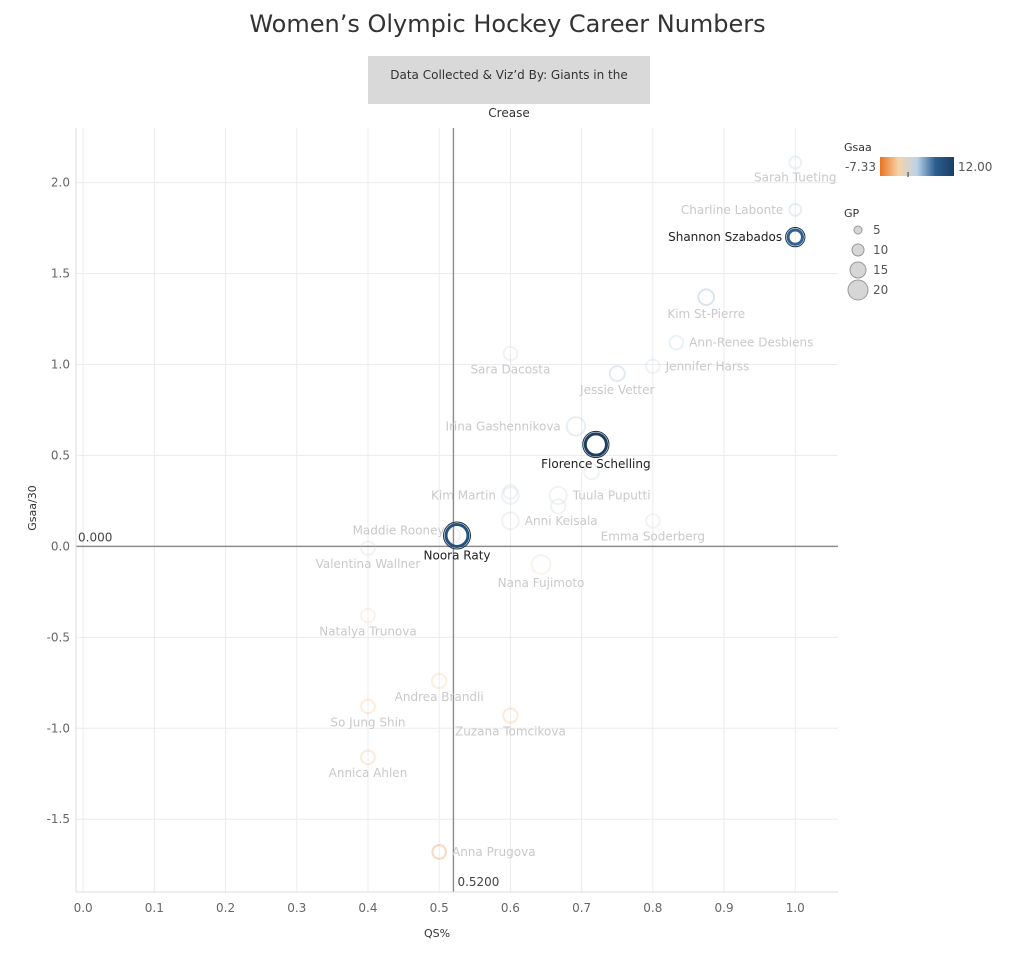 The height and width of the screenshot is (963, 1015). I want to click on x-tick-label: 0.7, so click(581, 908).